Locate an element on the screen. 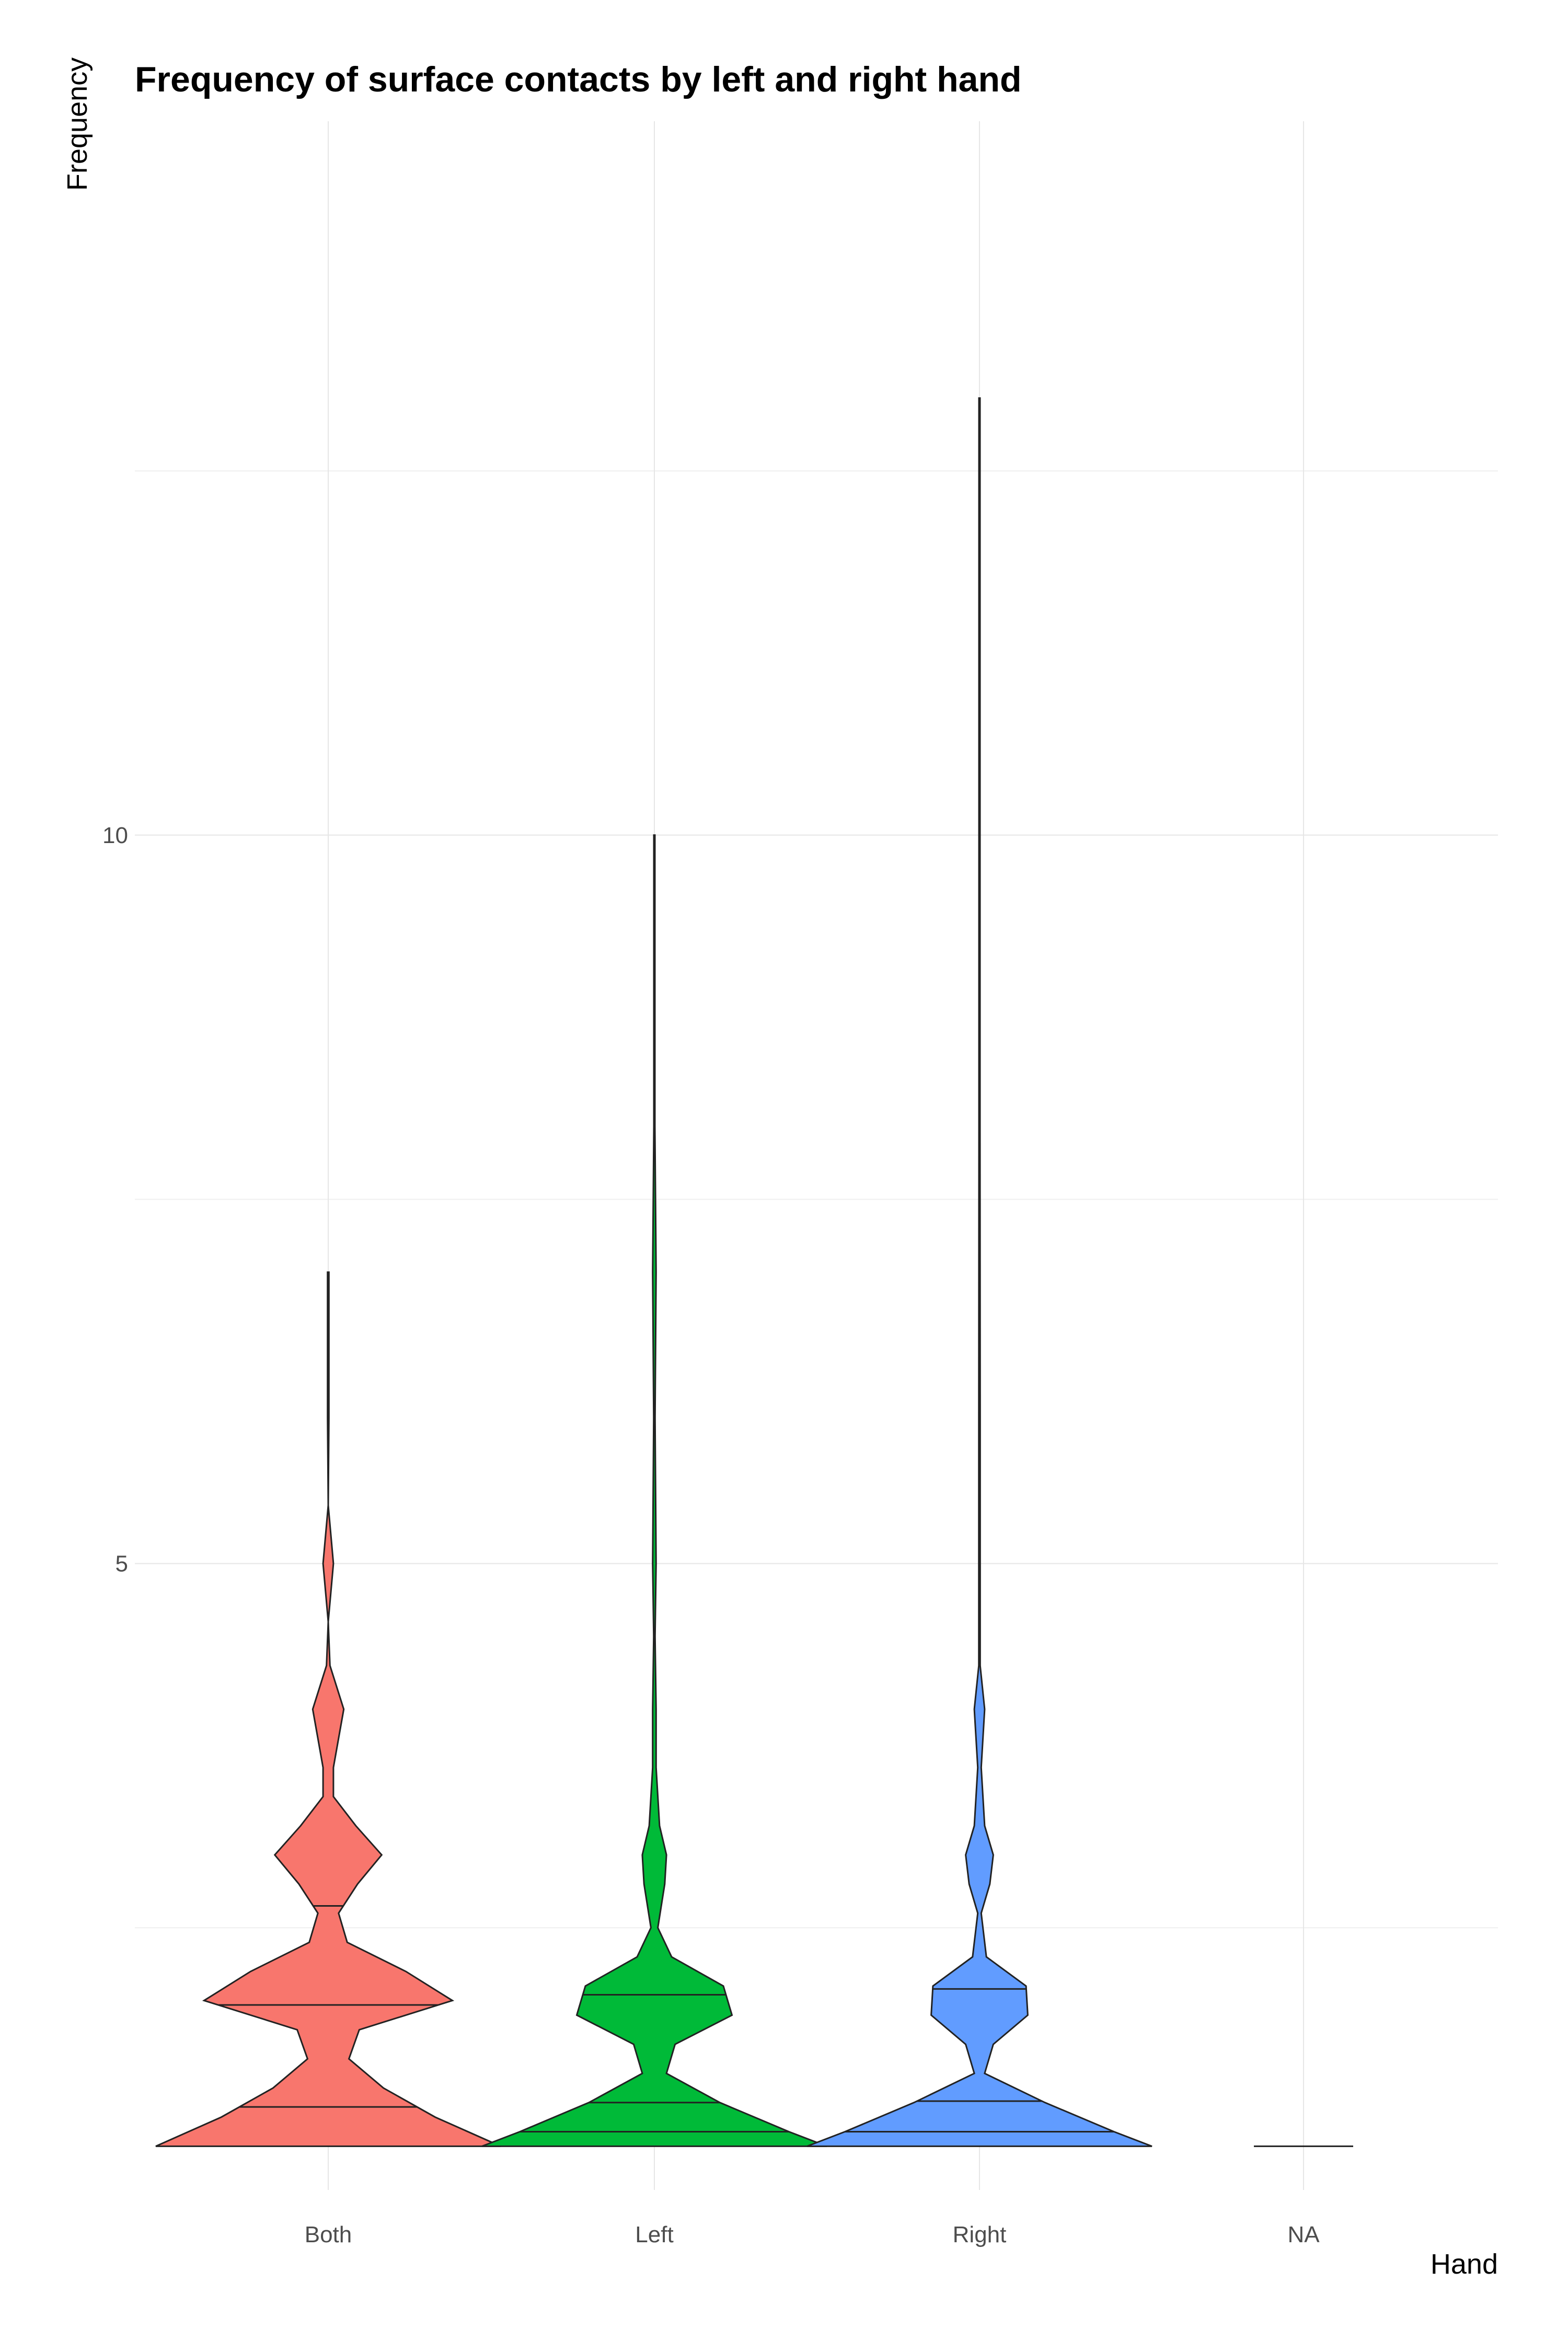  x-tick-labels: Both Left Right NA is located at coordinates (812, 2234).